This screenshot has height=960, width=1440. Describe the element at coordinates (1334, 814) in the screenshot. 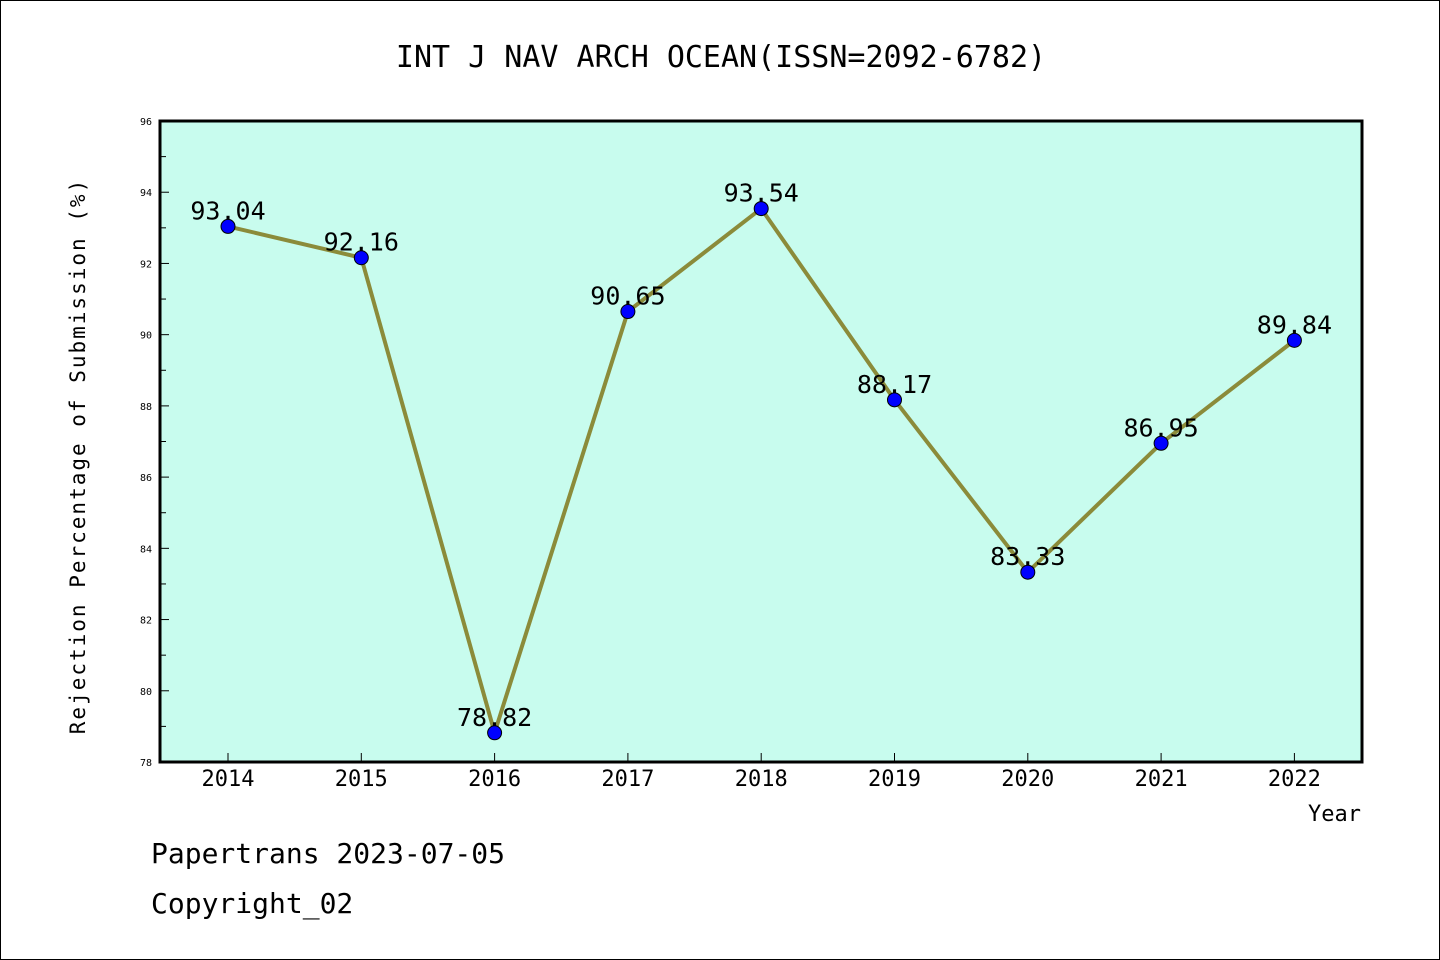

I see `x-axis-label: Year` at that location.